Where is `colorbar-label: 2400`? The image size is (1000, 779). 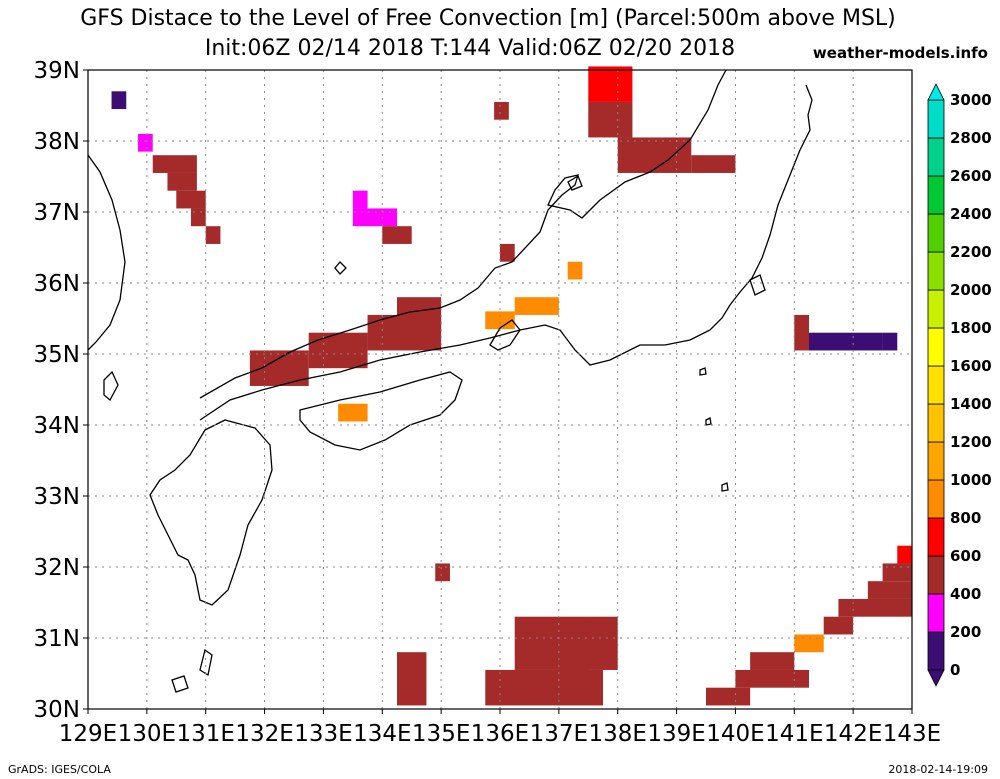 colorbar-label: 2400 is located at coordinates (971, 214).